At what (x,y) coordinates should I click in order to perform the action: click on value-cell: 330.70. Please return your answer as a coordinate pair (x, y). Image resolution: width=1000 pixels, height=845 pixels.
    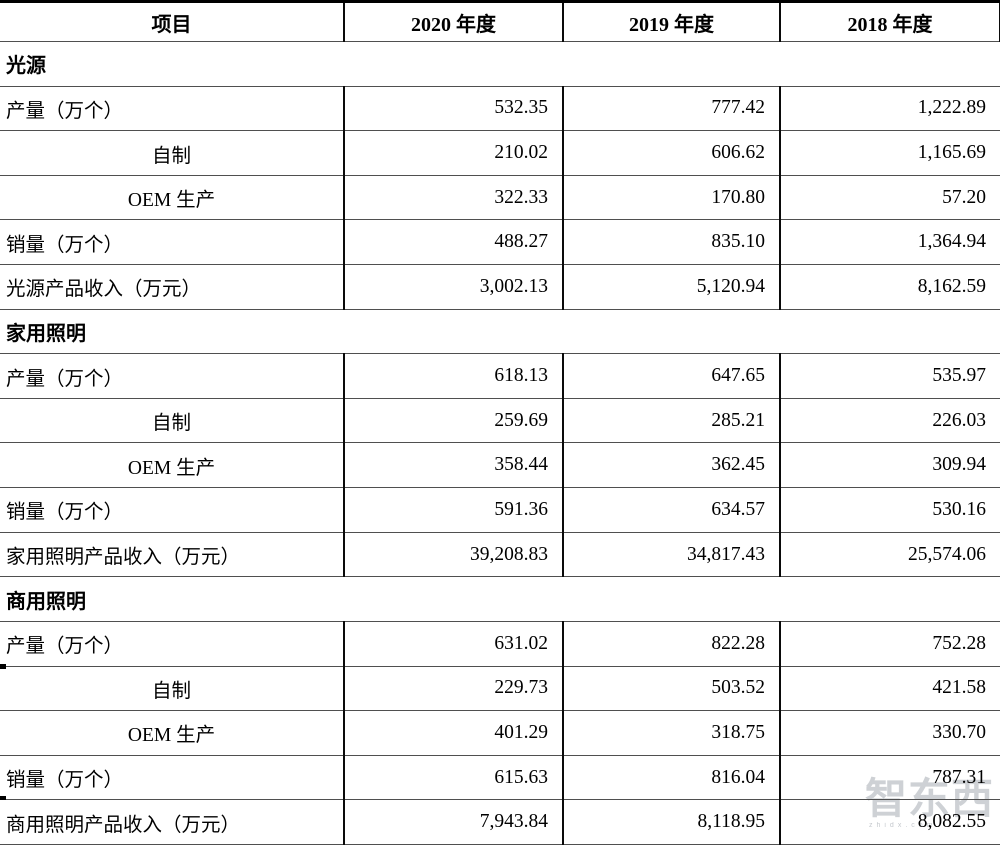
    Looking at the image, I should click on (889, 733).